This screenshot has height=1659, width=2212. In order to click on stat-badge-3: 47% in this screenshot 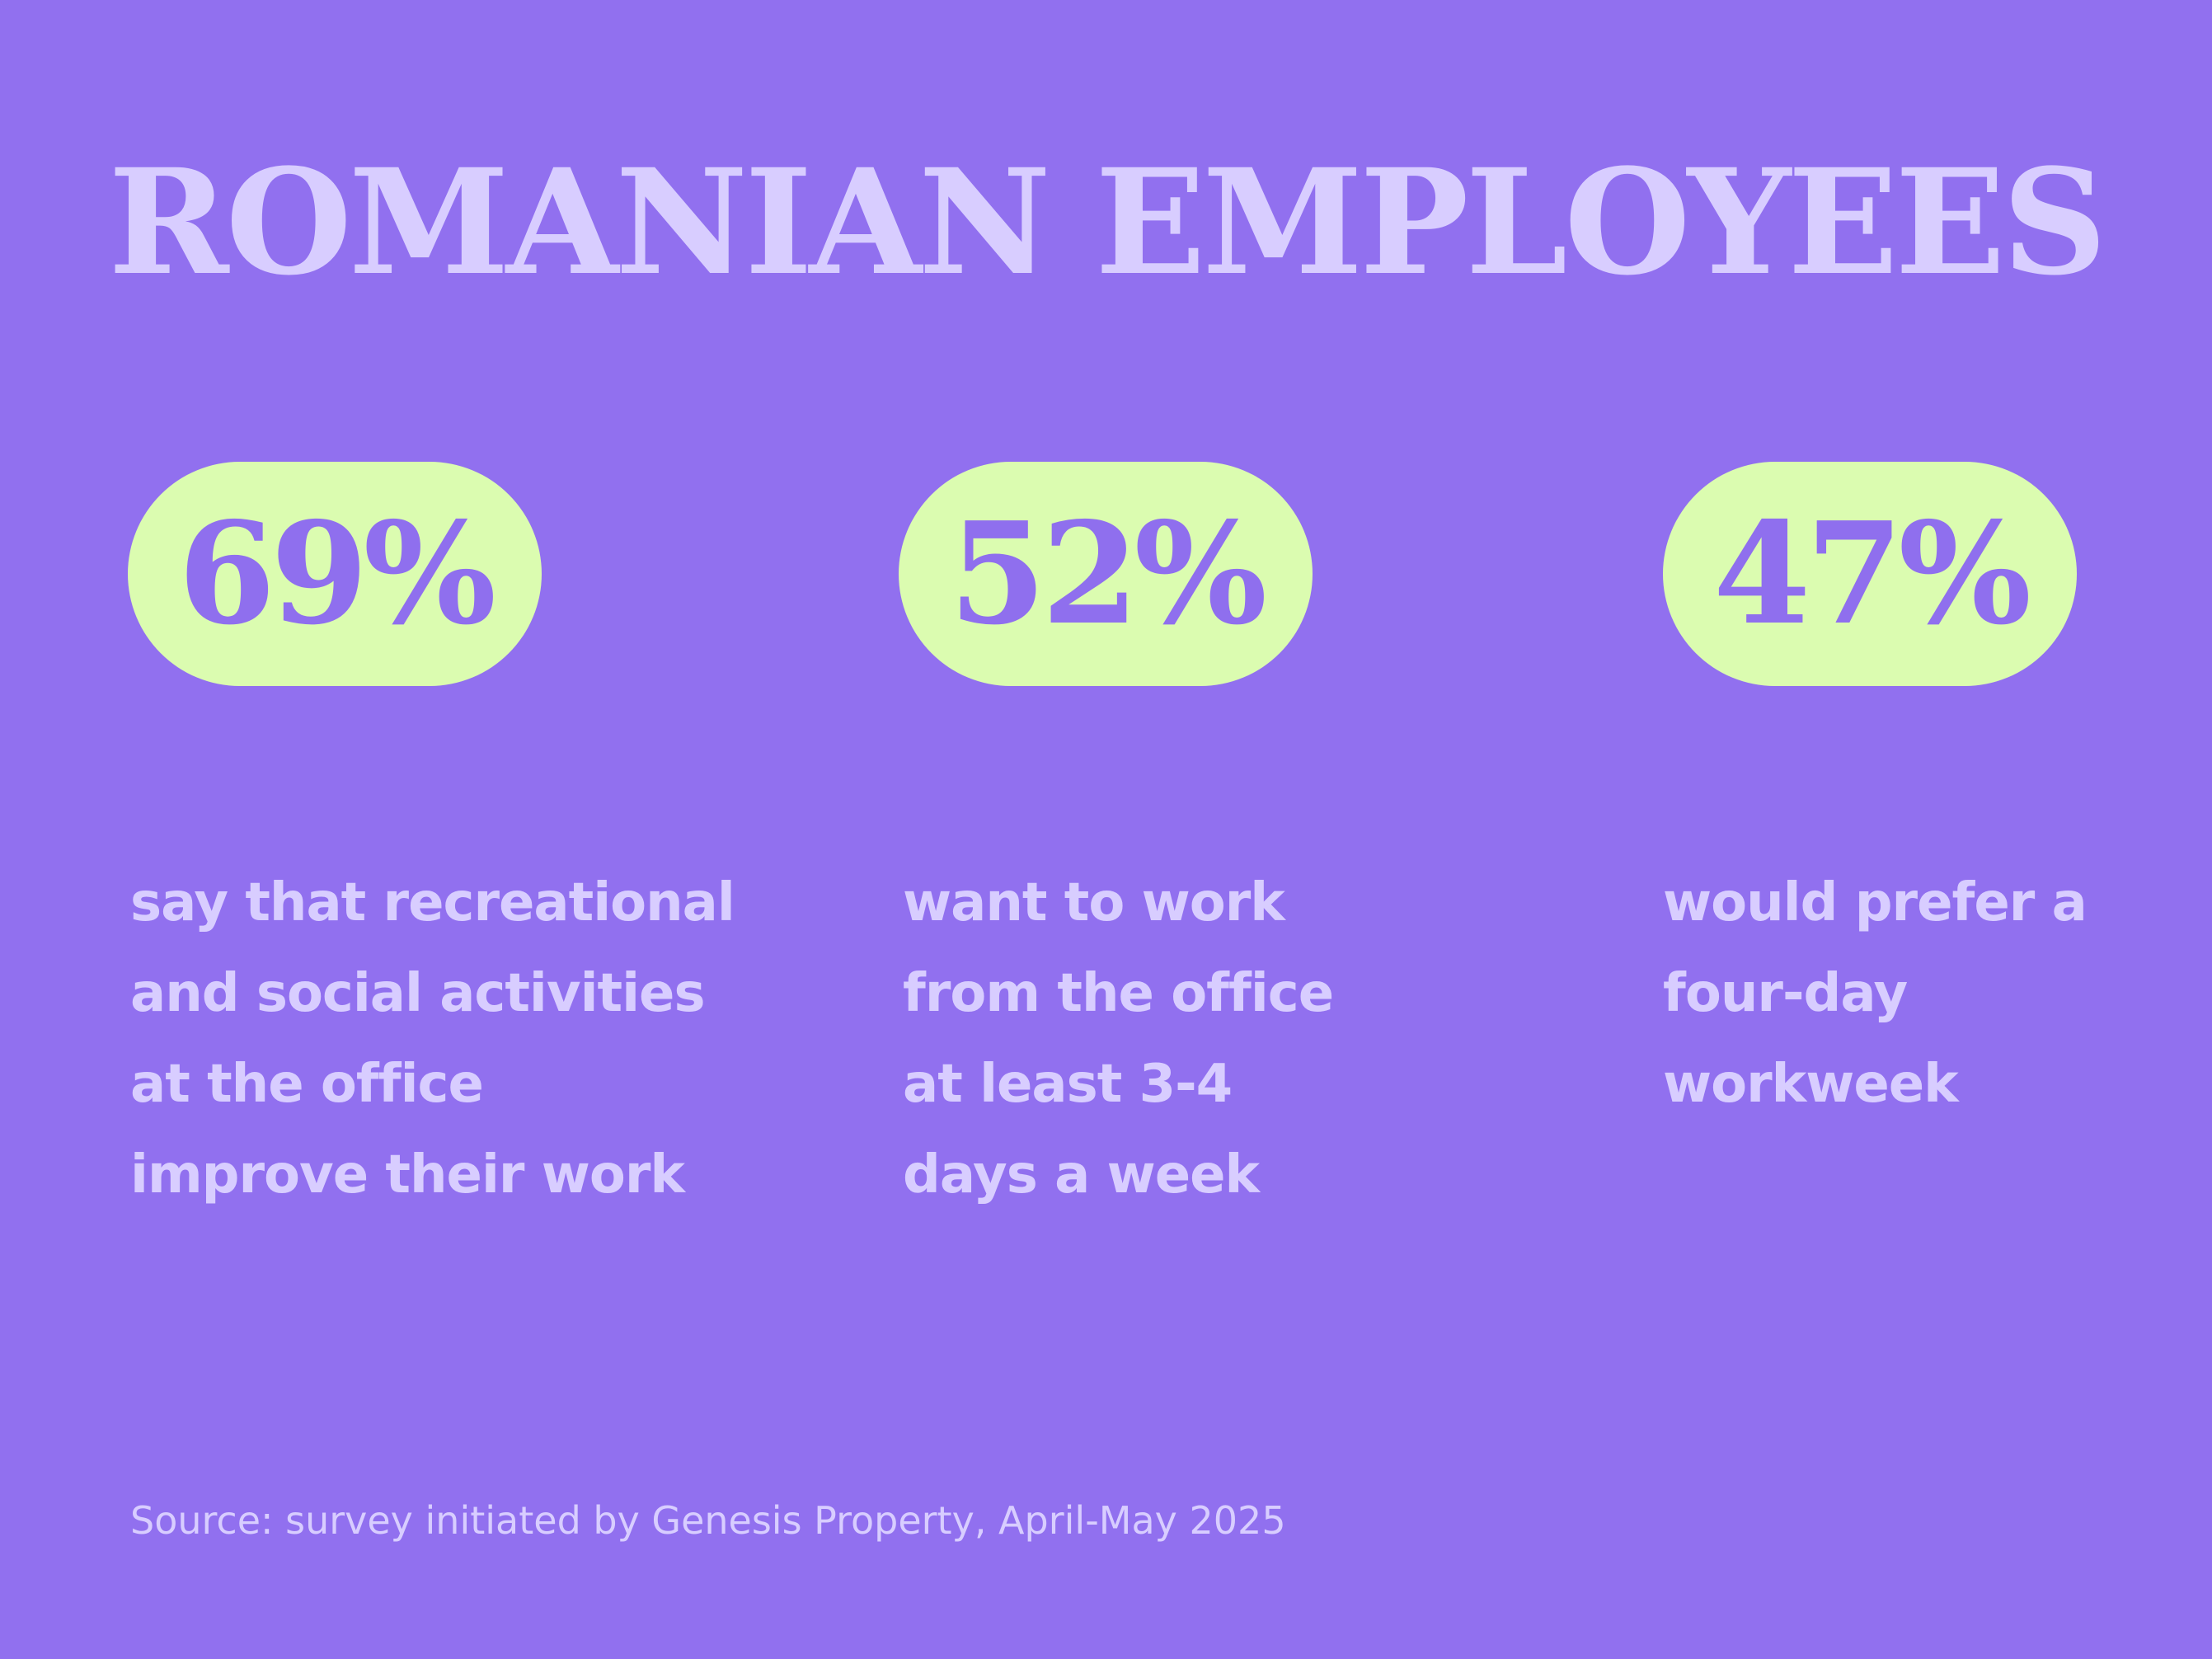, I will do `click(1870, 574)`.